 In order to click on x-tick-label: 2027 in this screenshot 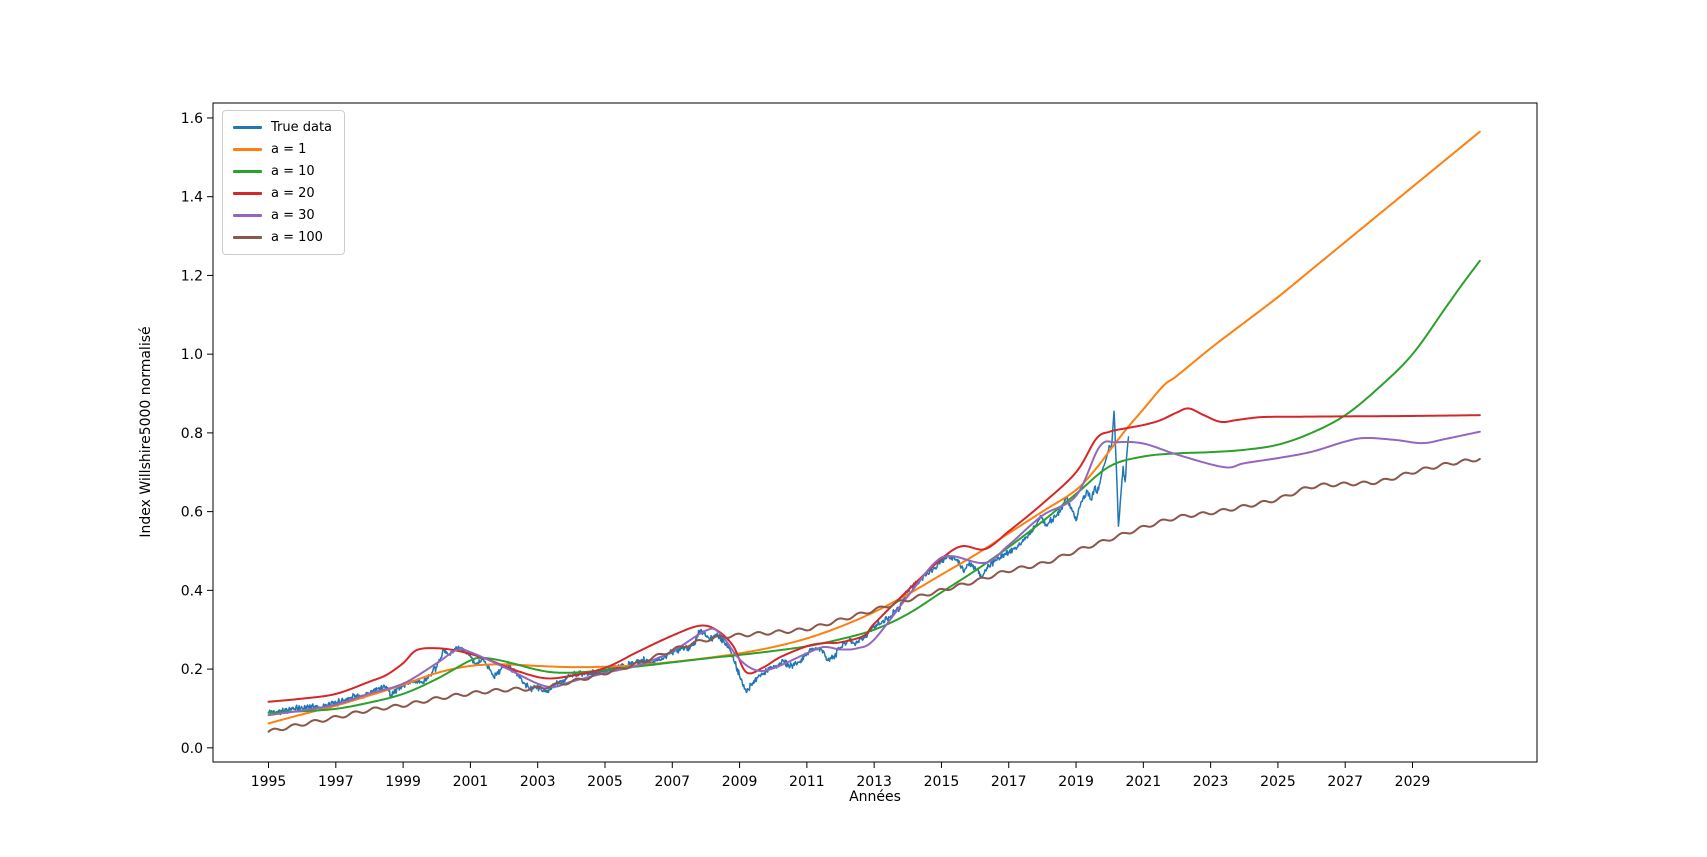, I will do `click(1345, 782)`.